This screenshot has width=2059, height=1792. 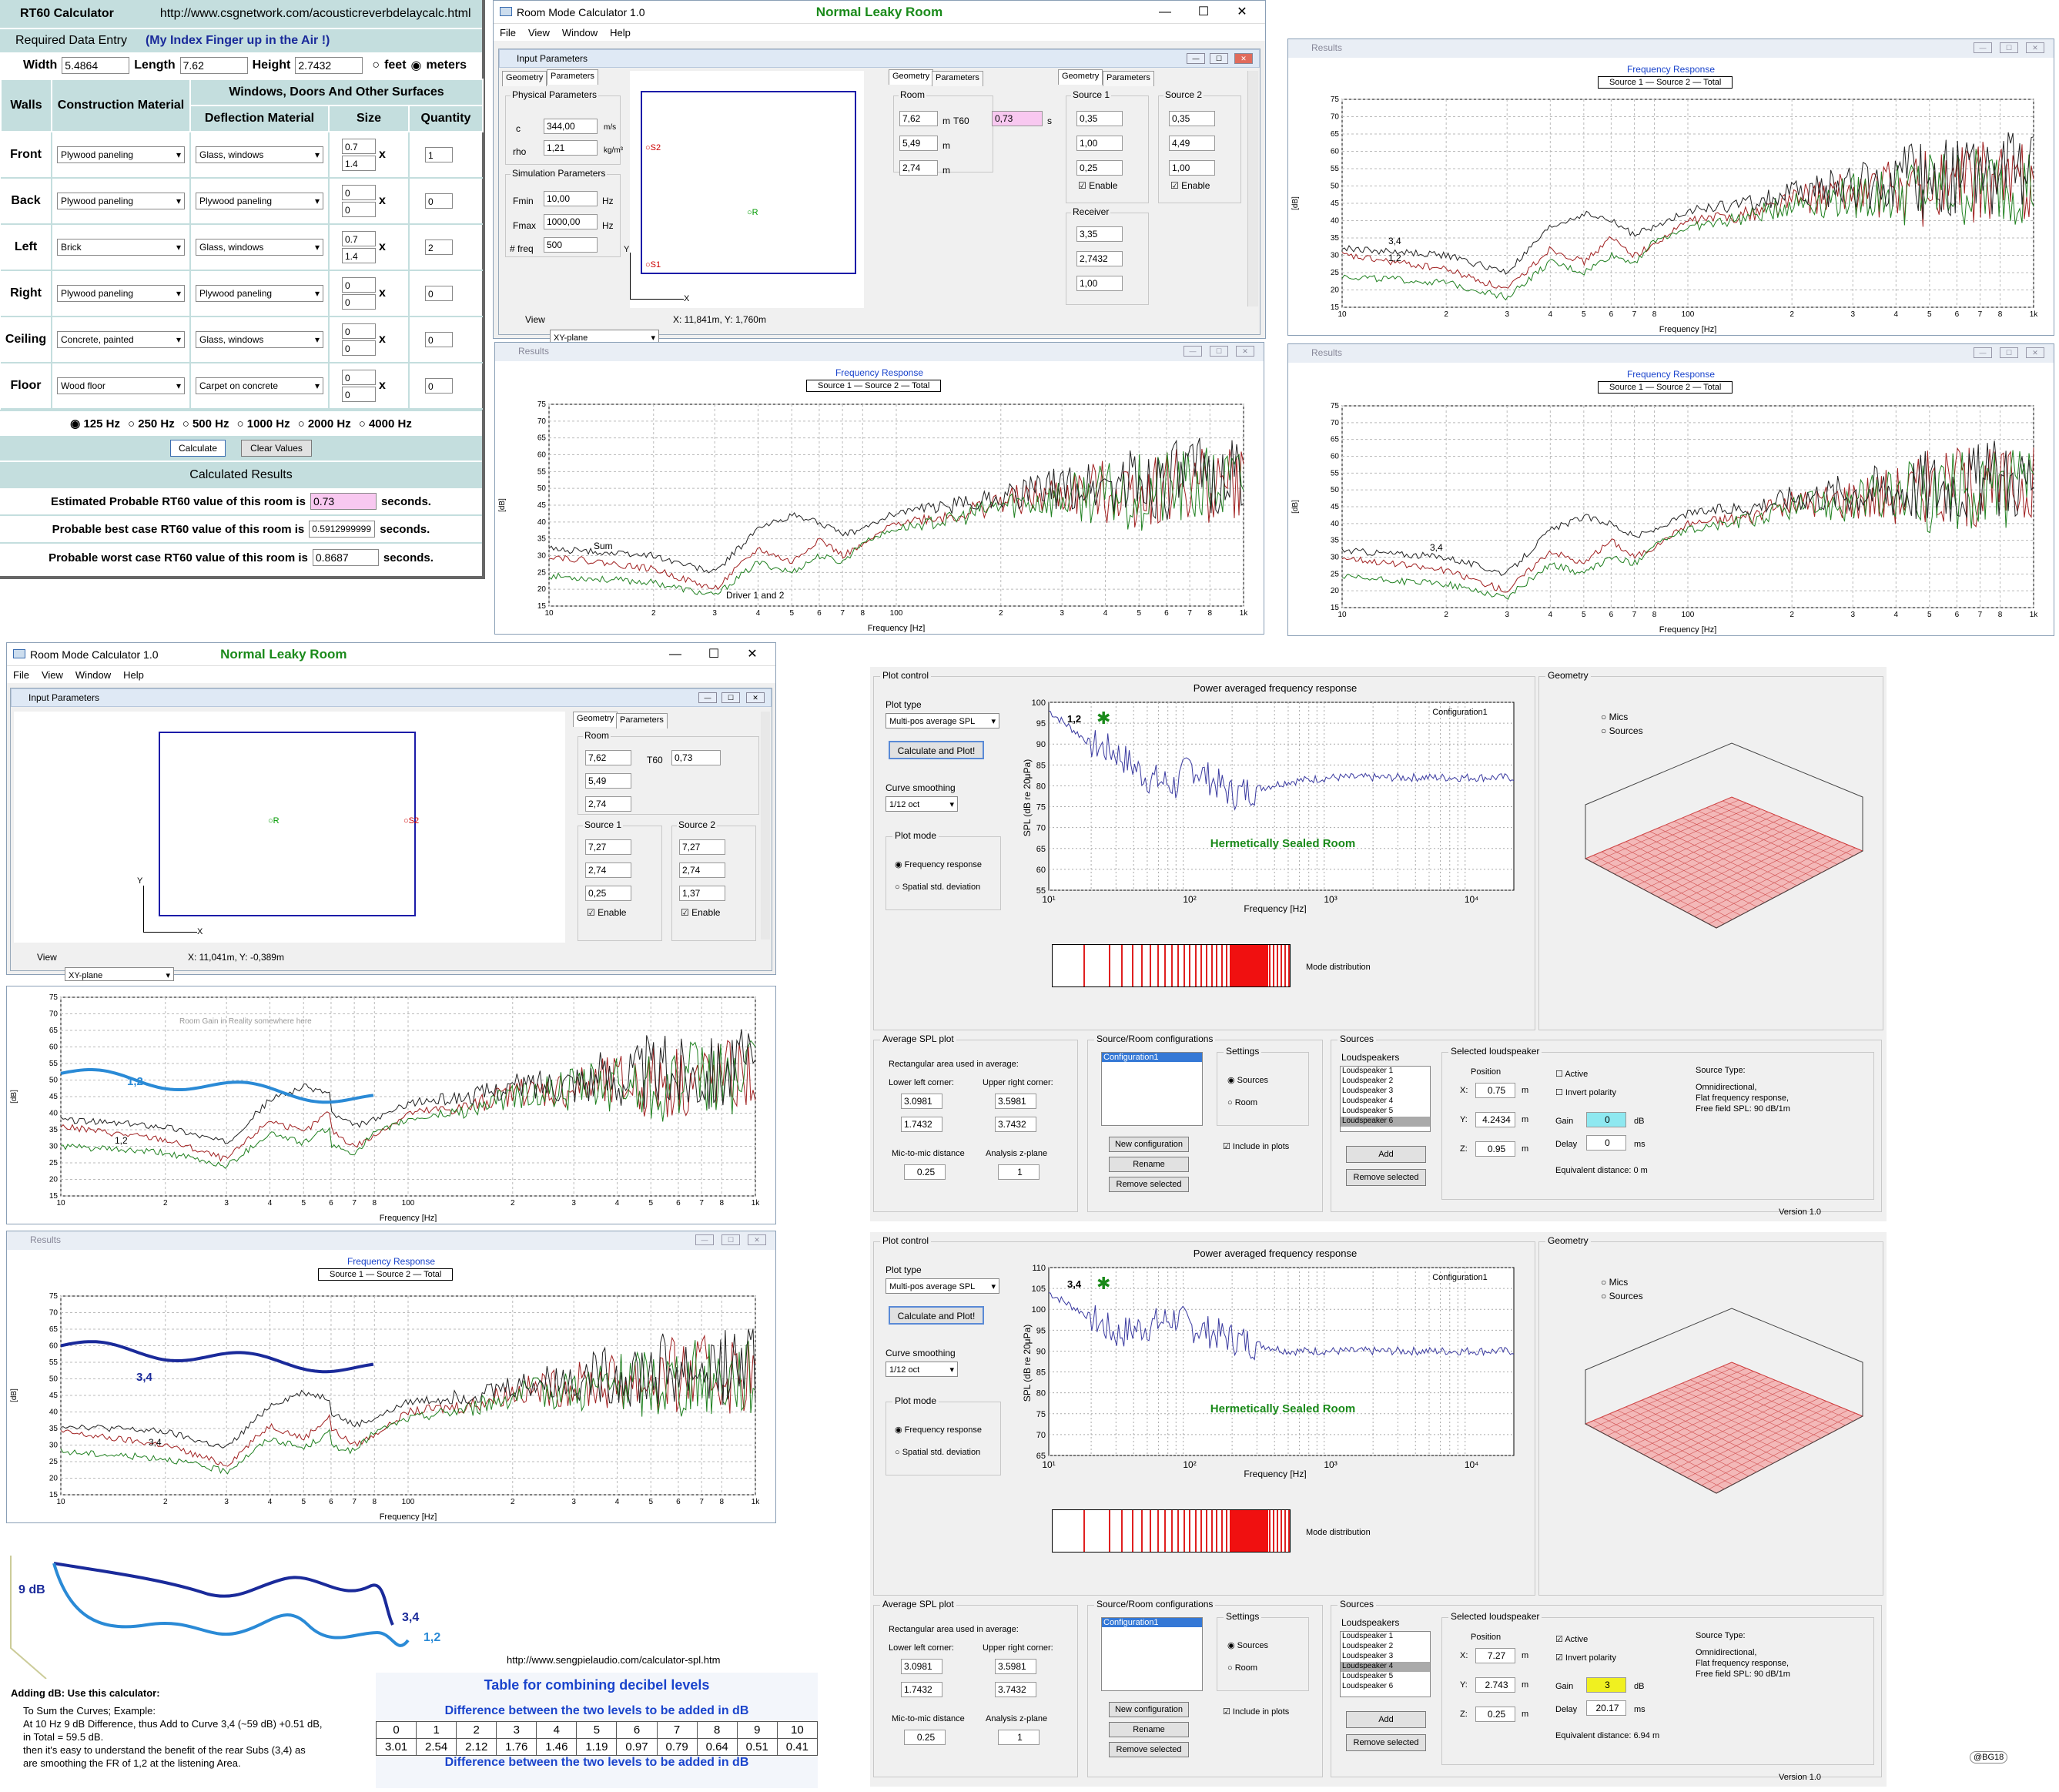 I want to click on calculate-button: Calculate, so click(x=198, y=448).